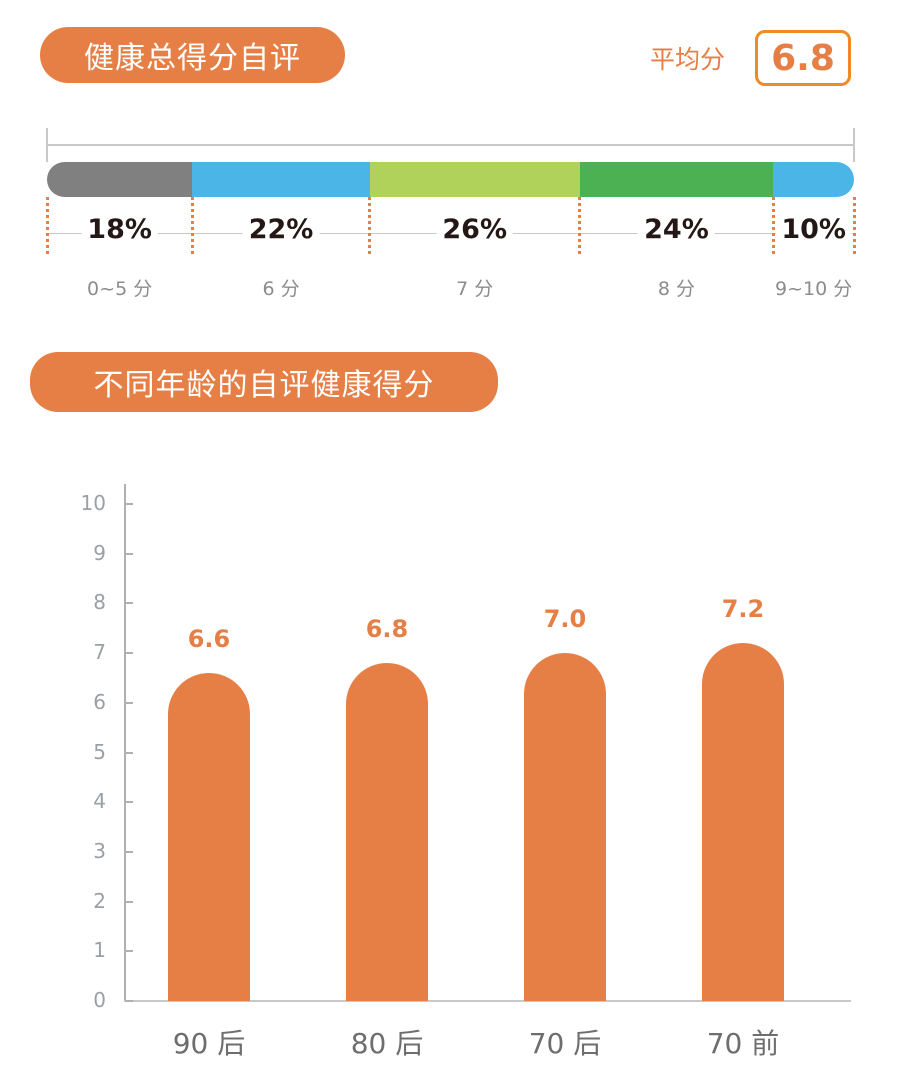  Describe the element at coordinates (854, 145) in the screenshot. I see `bracket-right-tick` at that location.